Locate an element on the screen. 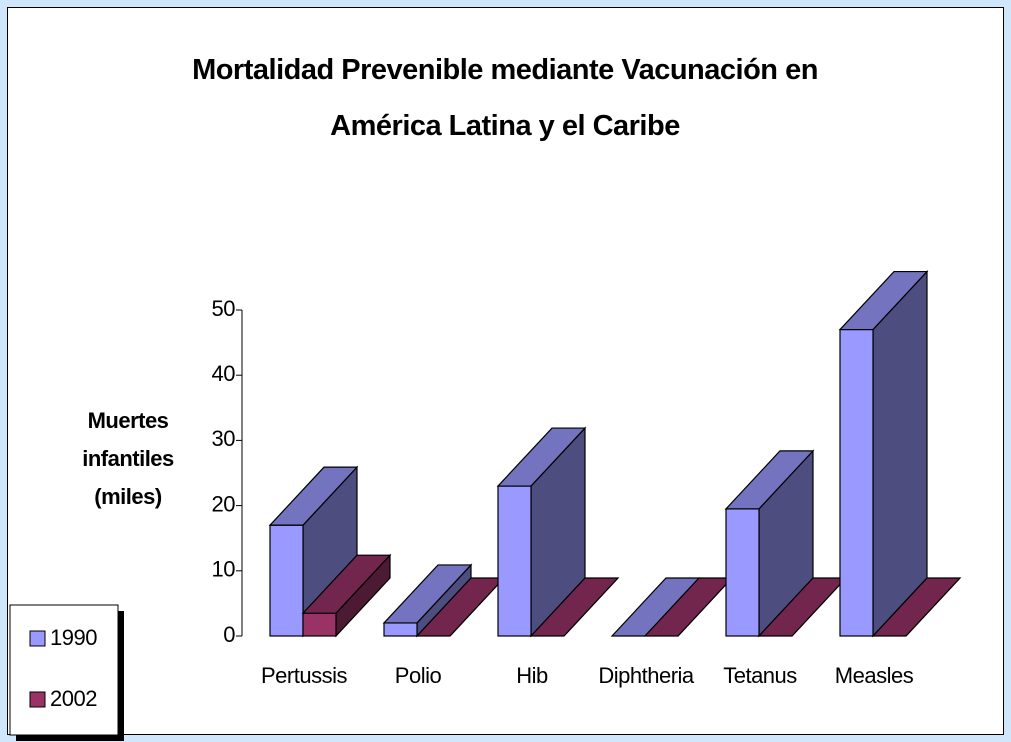 Image resolution: width=1011 pixels, height=742 pixels. legend is located at coordinates (64, 670).